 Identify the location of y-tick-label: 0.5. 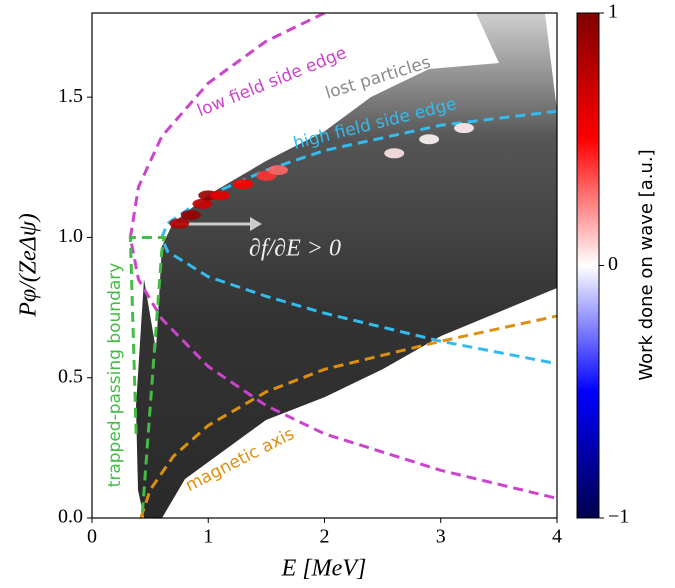
(70, 376).